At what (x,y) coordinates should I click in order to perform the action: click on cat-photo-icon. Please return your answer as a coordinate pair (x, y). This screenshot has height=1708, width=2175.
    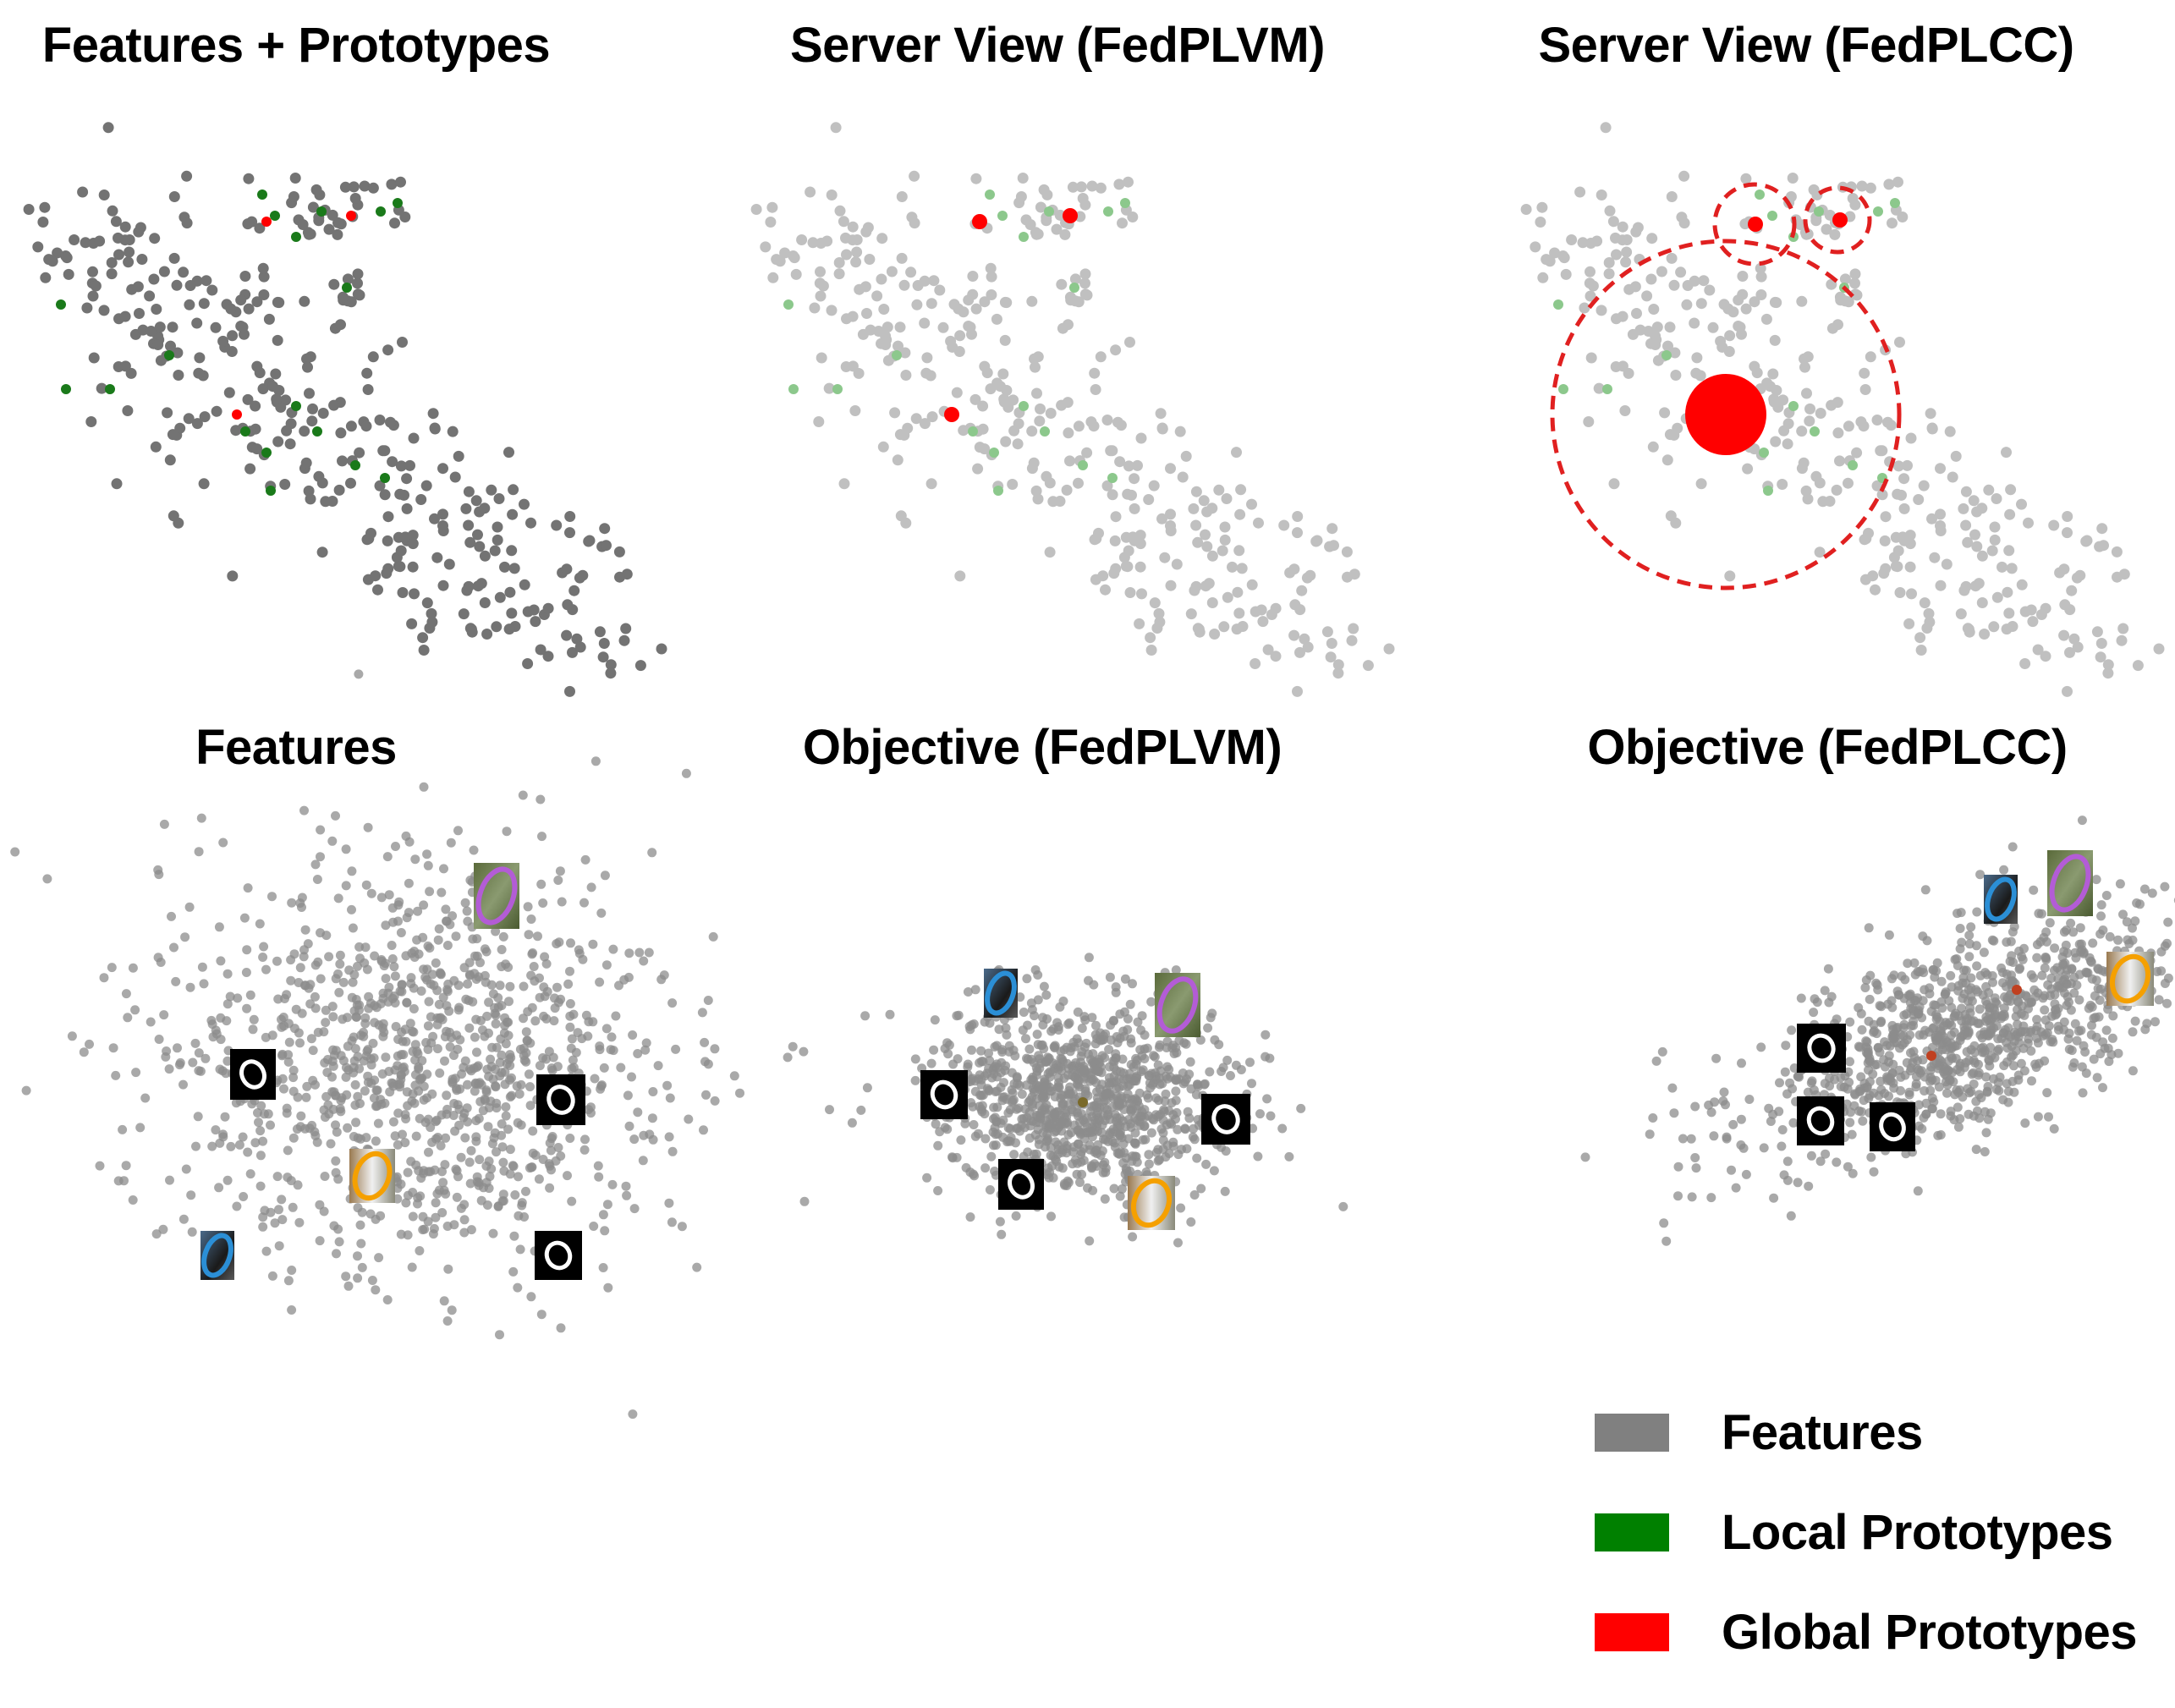
    Looking at the image, I should click on (2070, 883).